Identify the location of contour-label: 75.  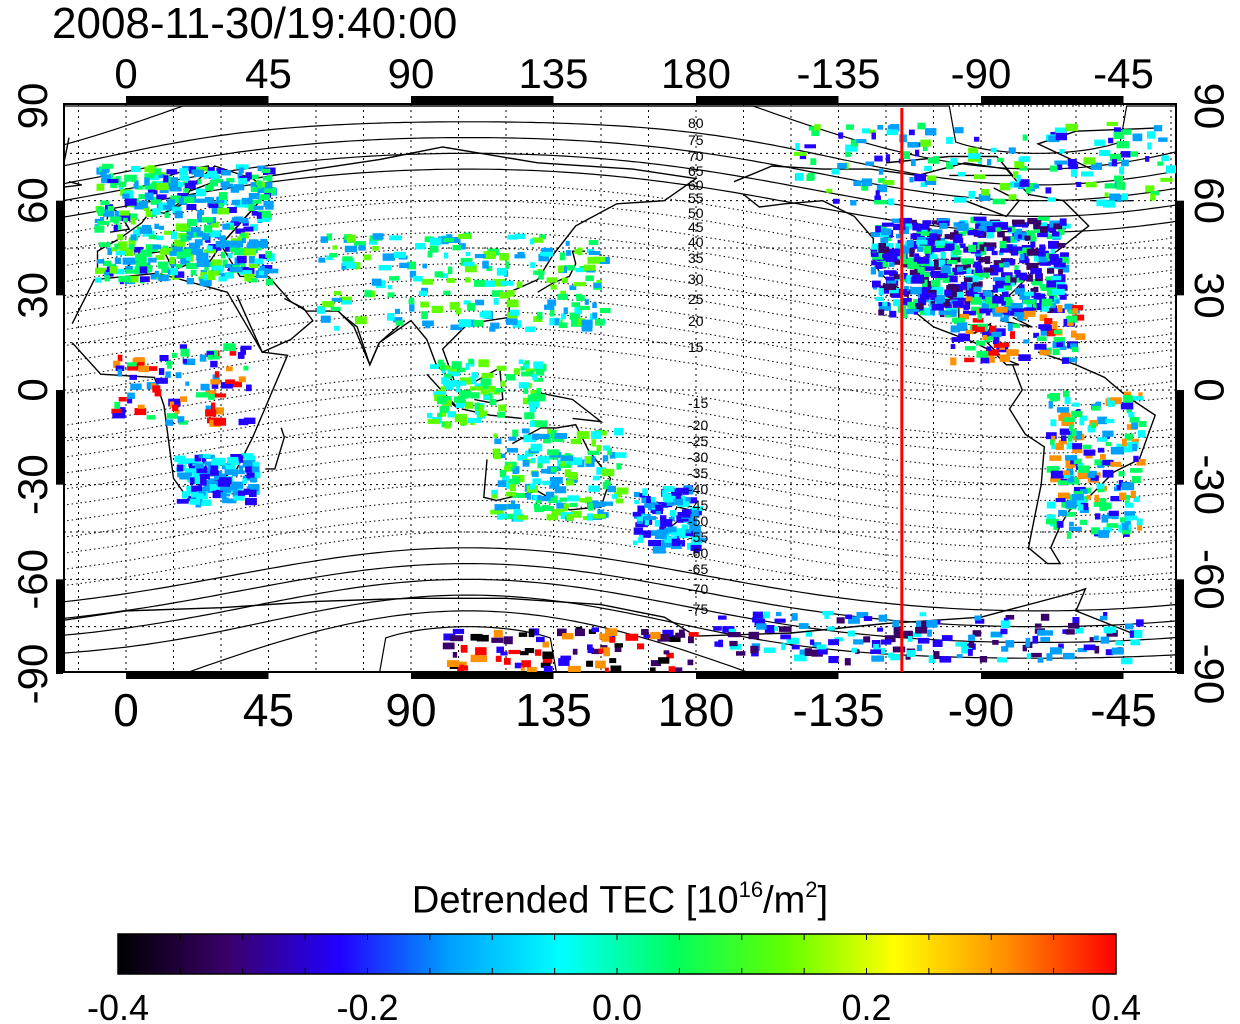
(696, 140).